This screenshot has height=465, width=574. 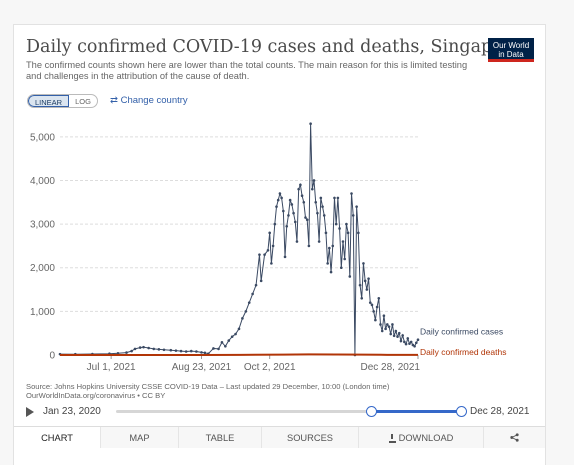 What do you see at coordinates (309, 437) in the screenshot?
I see `tab-sources: SOURCES` at bounding box center [309, 437].